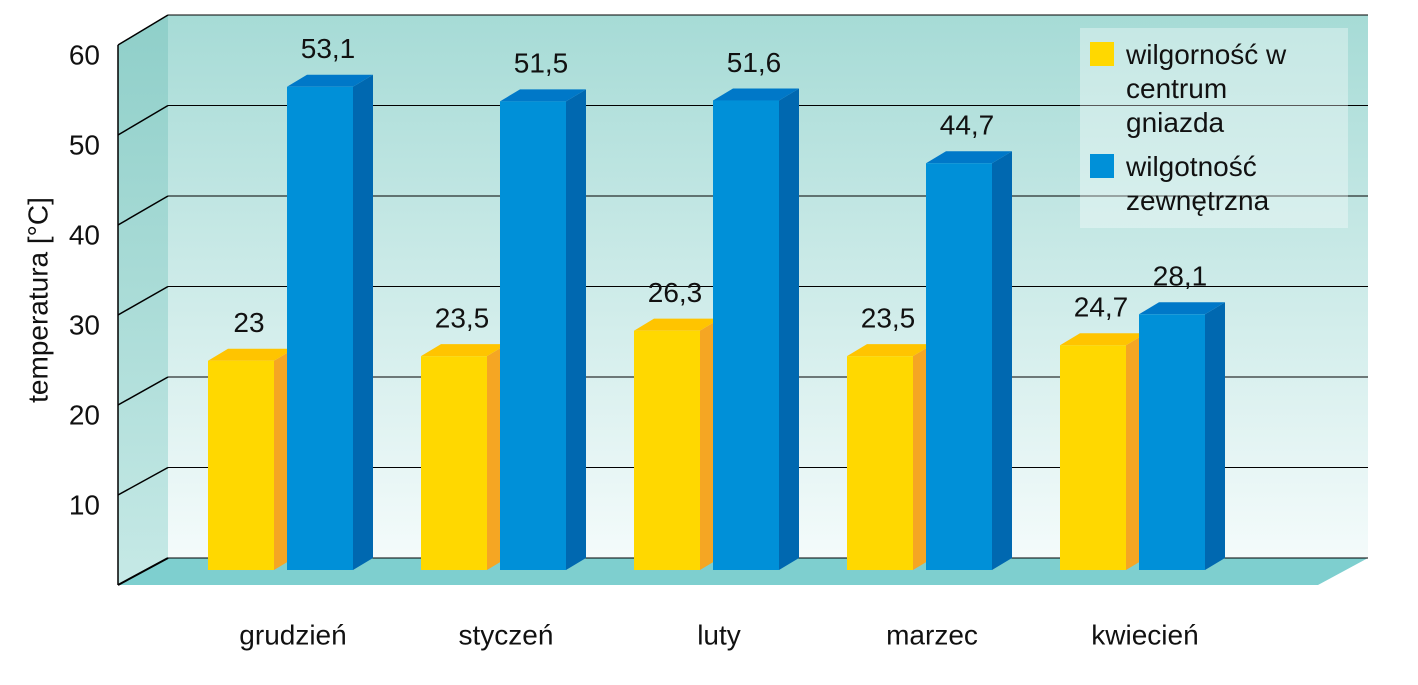 Image resolution: width=1418 pixels, height=685 pixels. I want to click on y-tick-label: 50, so click(84, 144).